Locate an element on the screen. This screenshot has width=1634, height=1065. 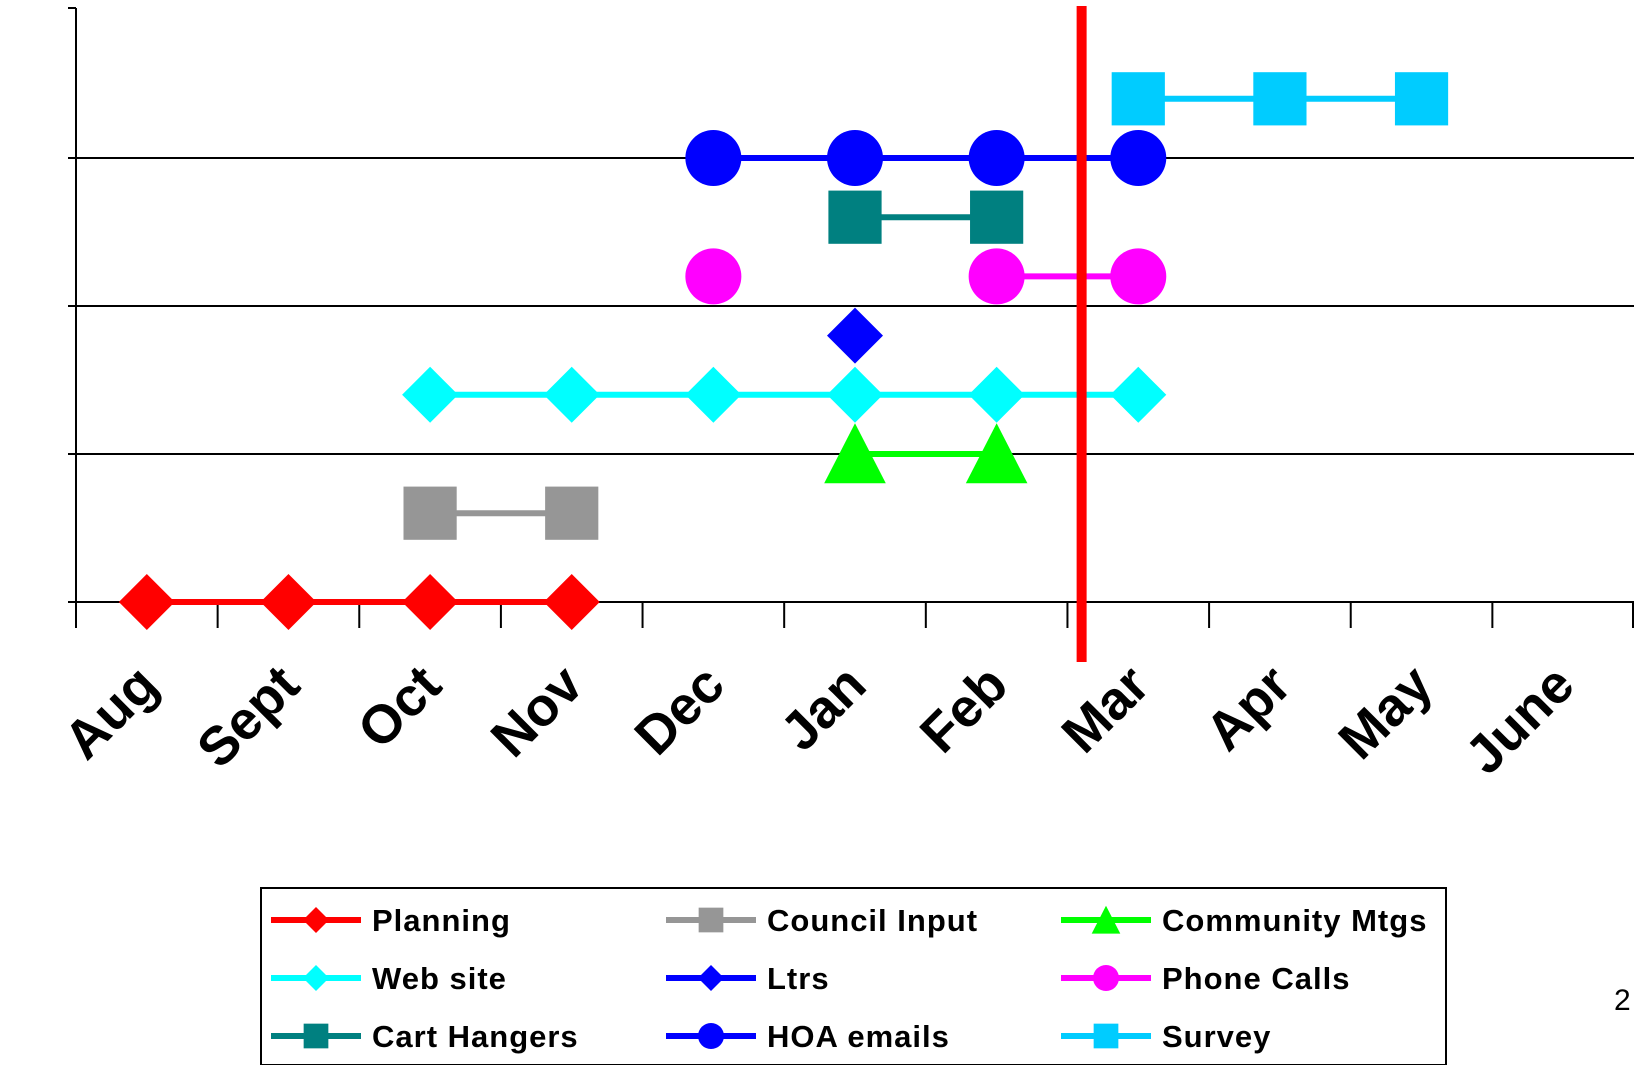
legend-item: Council Input is located at coordinates (822, 920).